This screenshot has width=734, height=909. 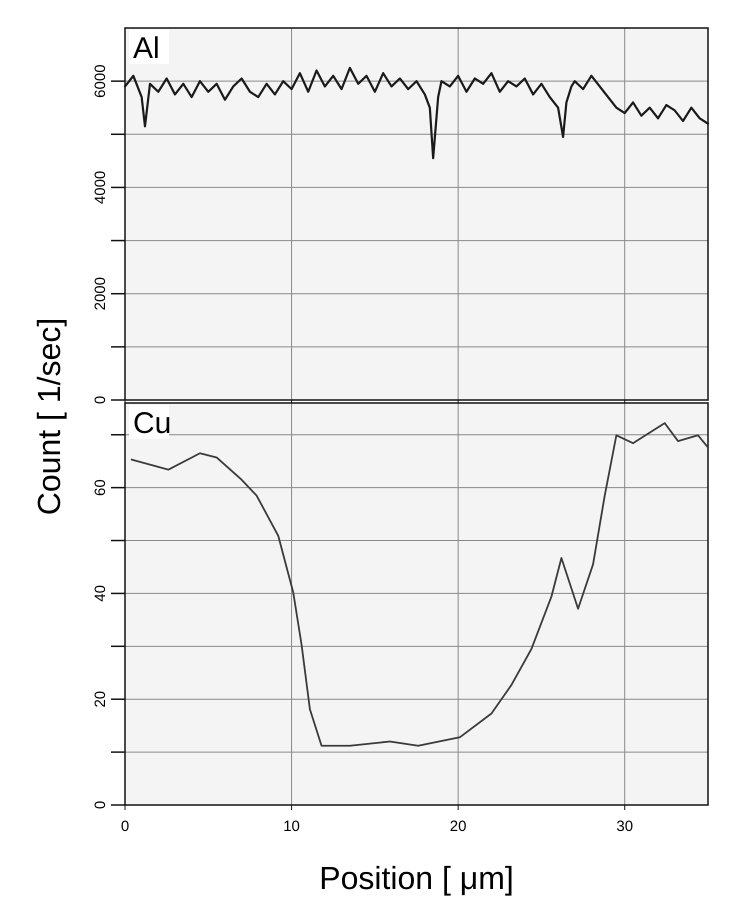 What do you see at coordinates (291, 826) in the screenshot?
I see `x-tick-label: 10` at bounding box center [291, 826].